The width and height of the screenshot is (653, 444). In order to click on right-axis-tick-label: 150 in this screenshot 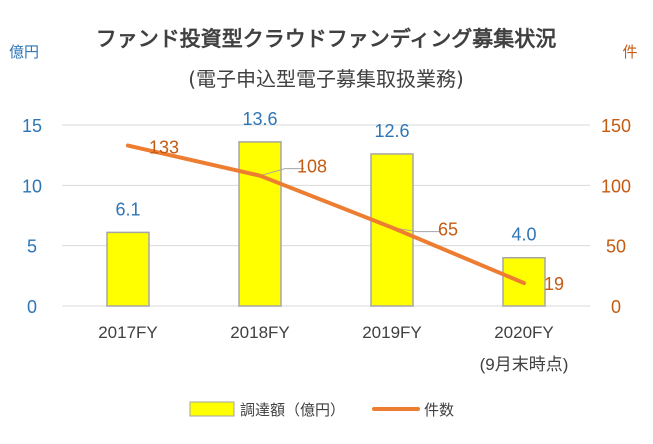, I will do `click(616, 126)`.